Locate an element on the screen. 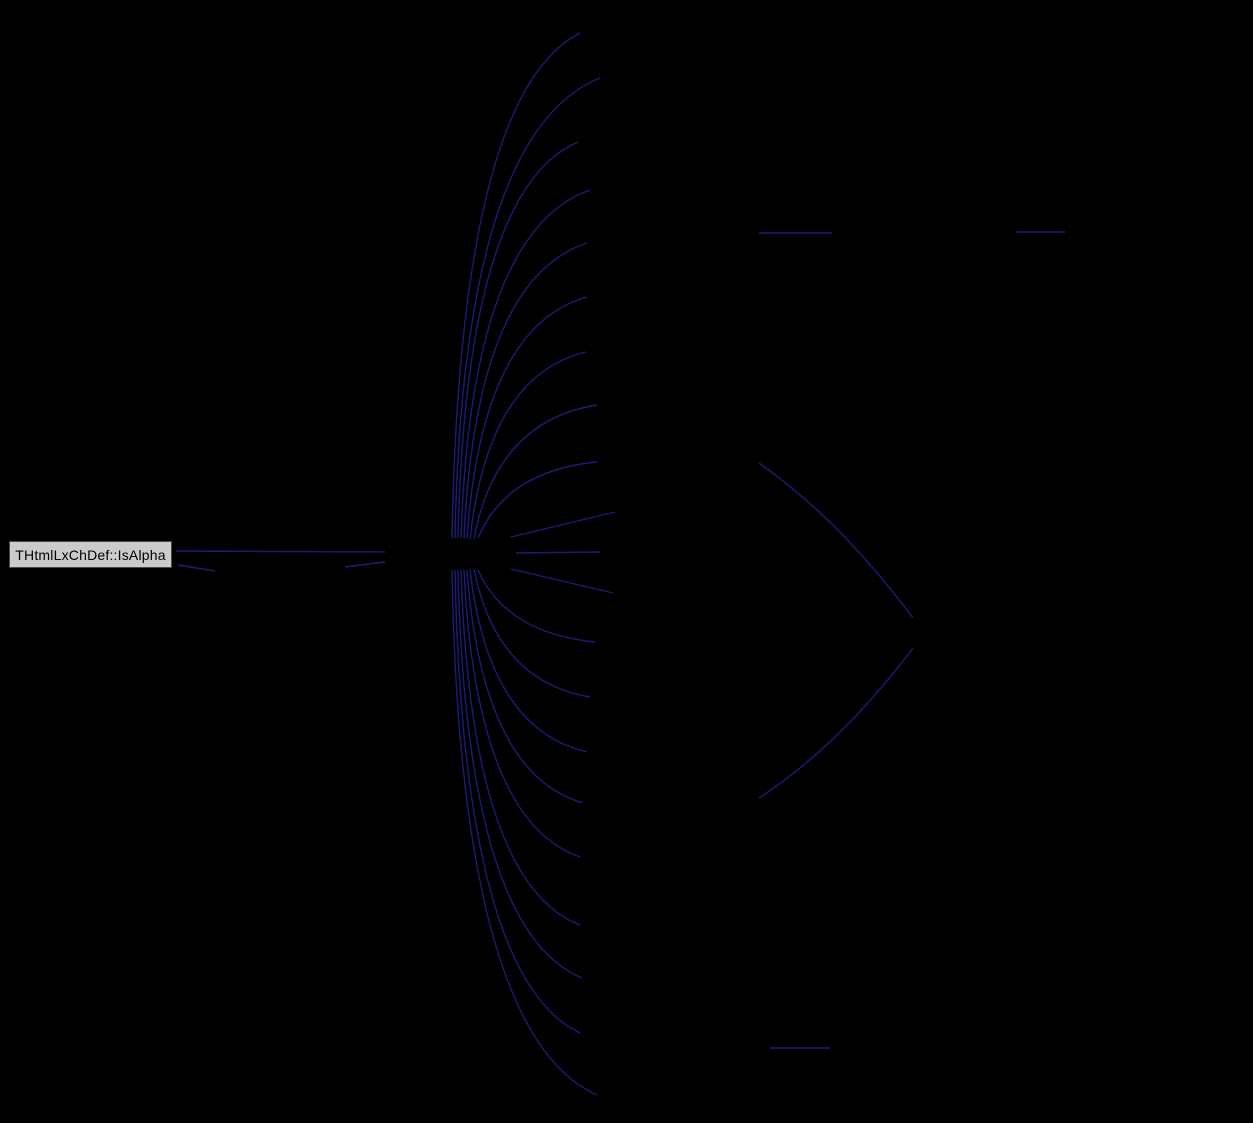 Image resolution: width=1253 pixels, height=1123 pixels. graph-node-label: THtmlLxChDef::IsAlpha is located at coordinates (90, 554).